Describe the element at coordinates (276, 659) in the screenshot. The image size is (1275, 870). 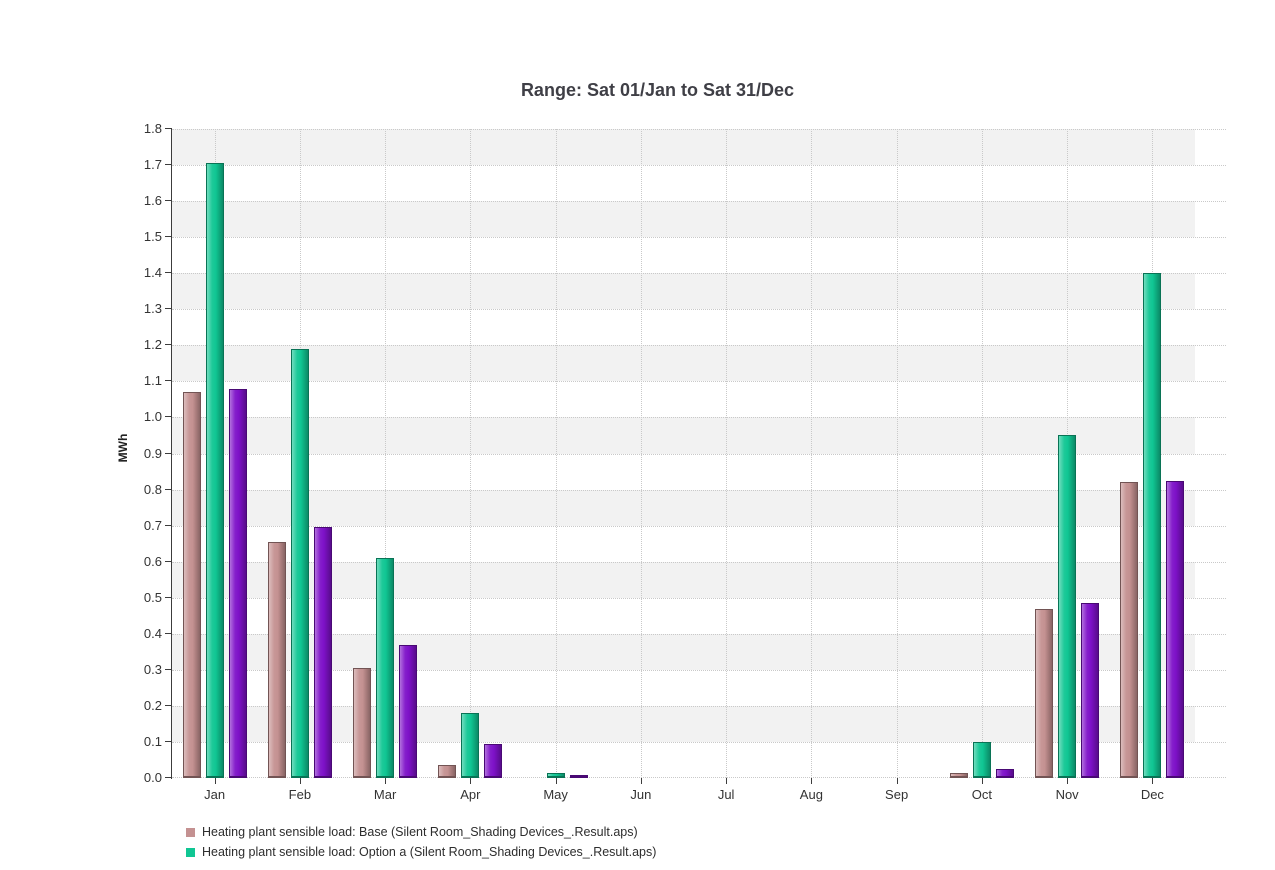
I see `bar-base-feb` at that location.